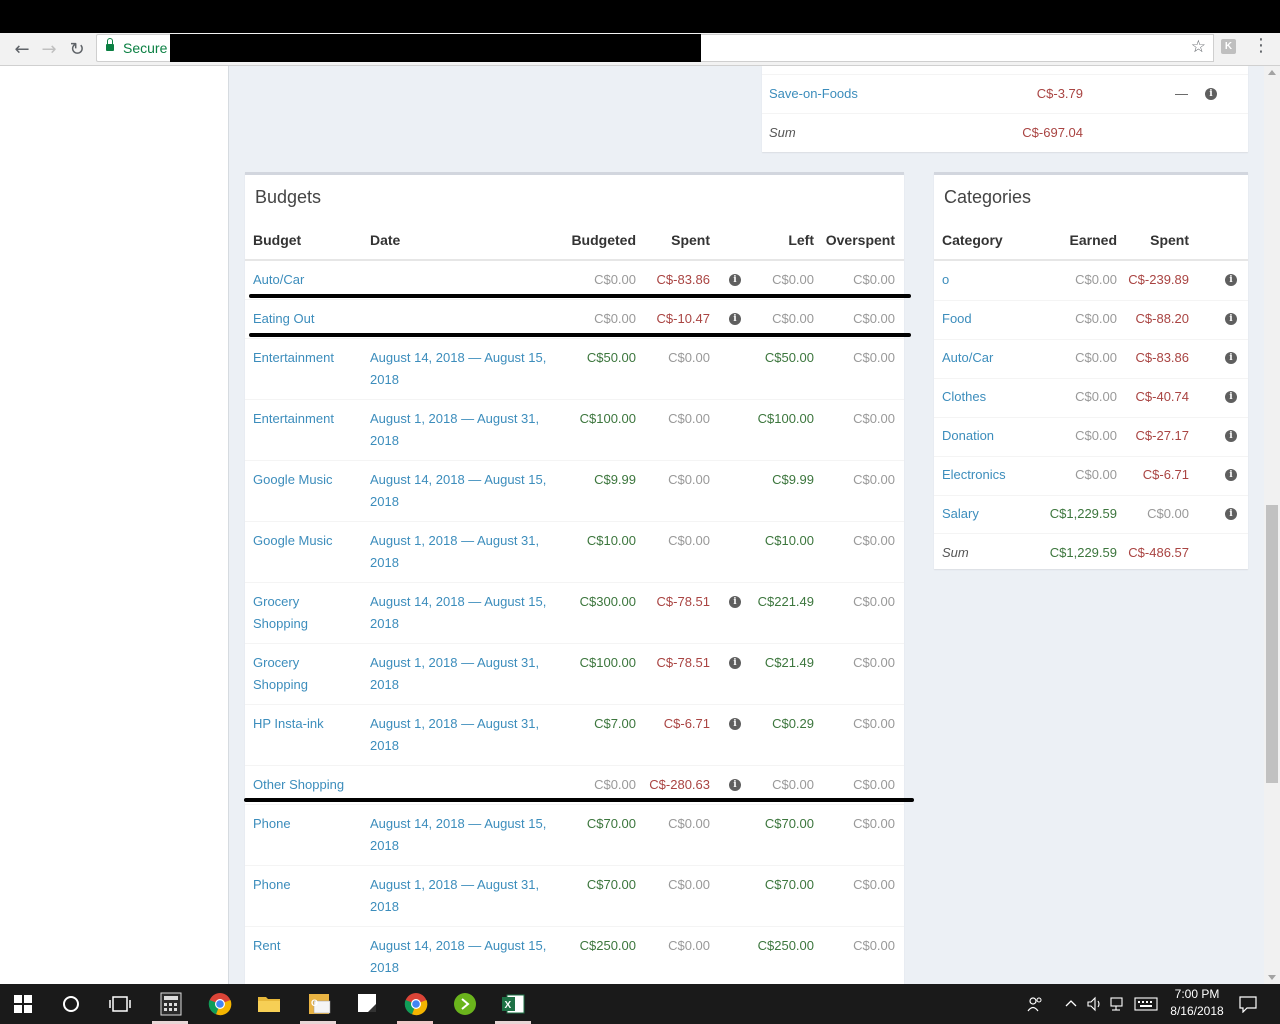  Describe the element at coordinates (513, 1004) in the screenshot. I see `excel-icon: X` at that location.